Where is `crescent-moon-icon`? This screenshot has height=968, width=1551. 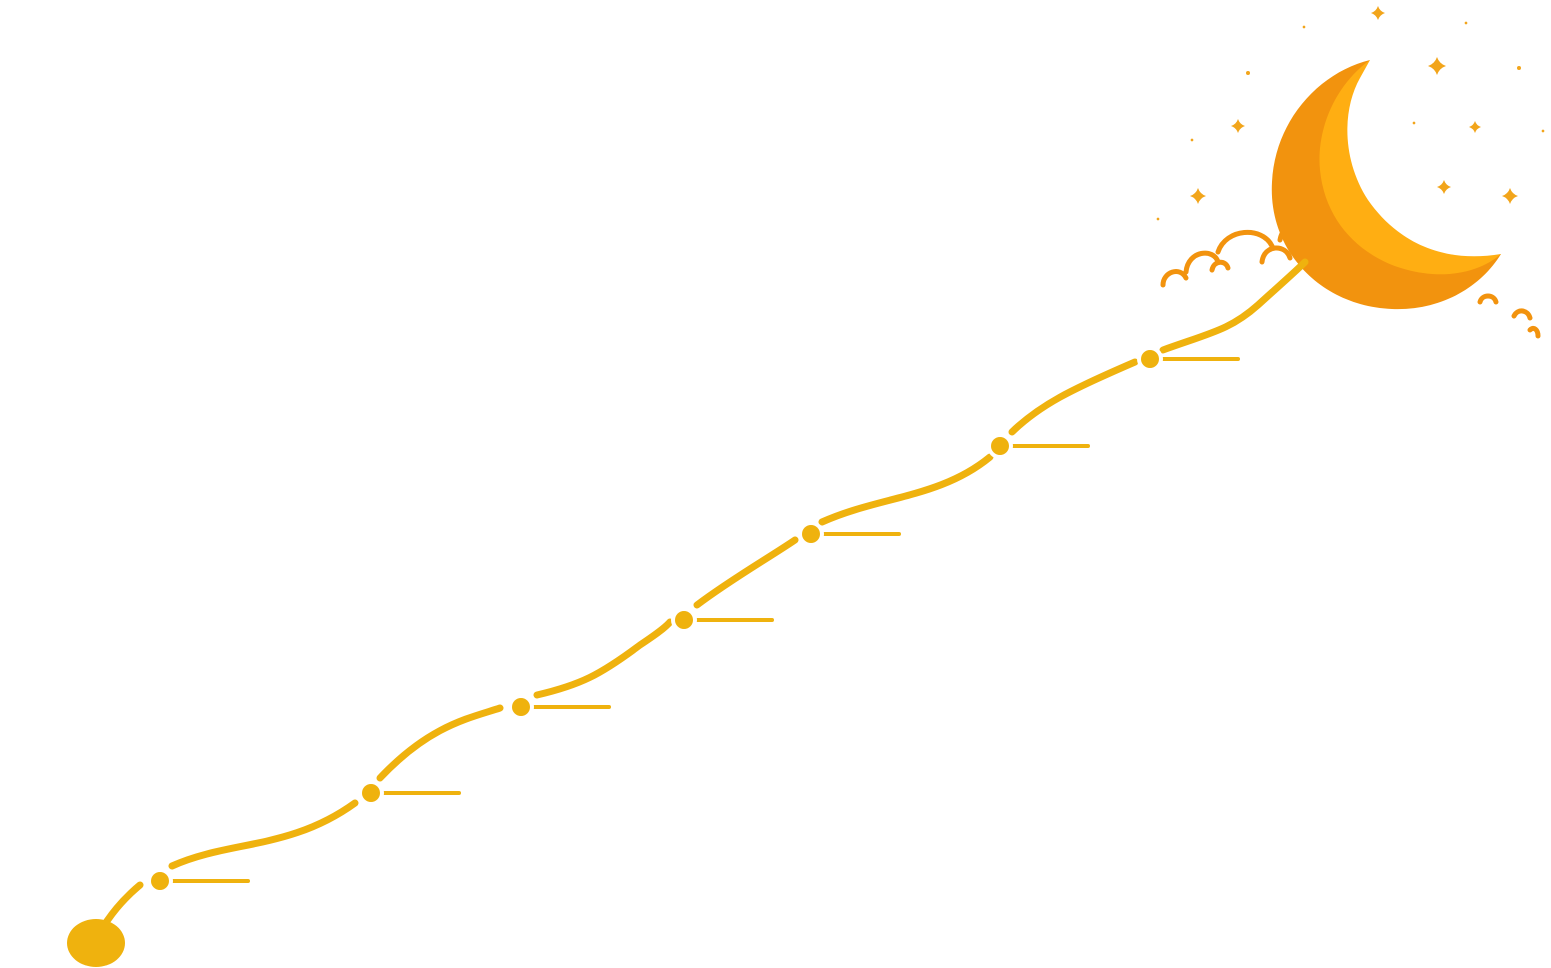
crescent-moon-icon is located at coordinates (1386, 185).